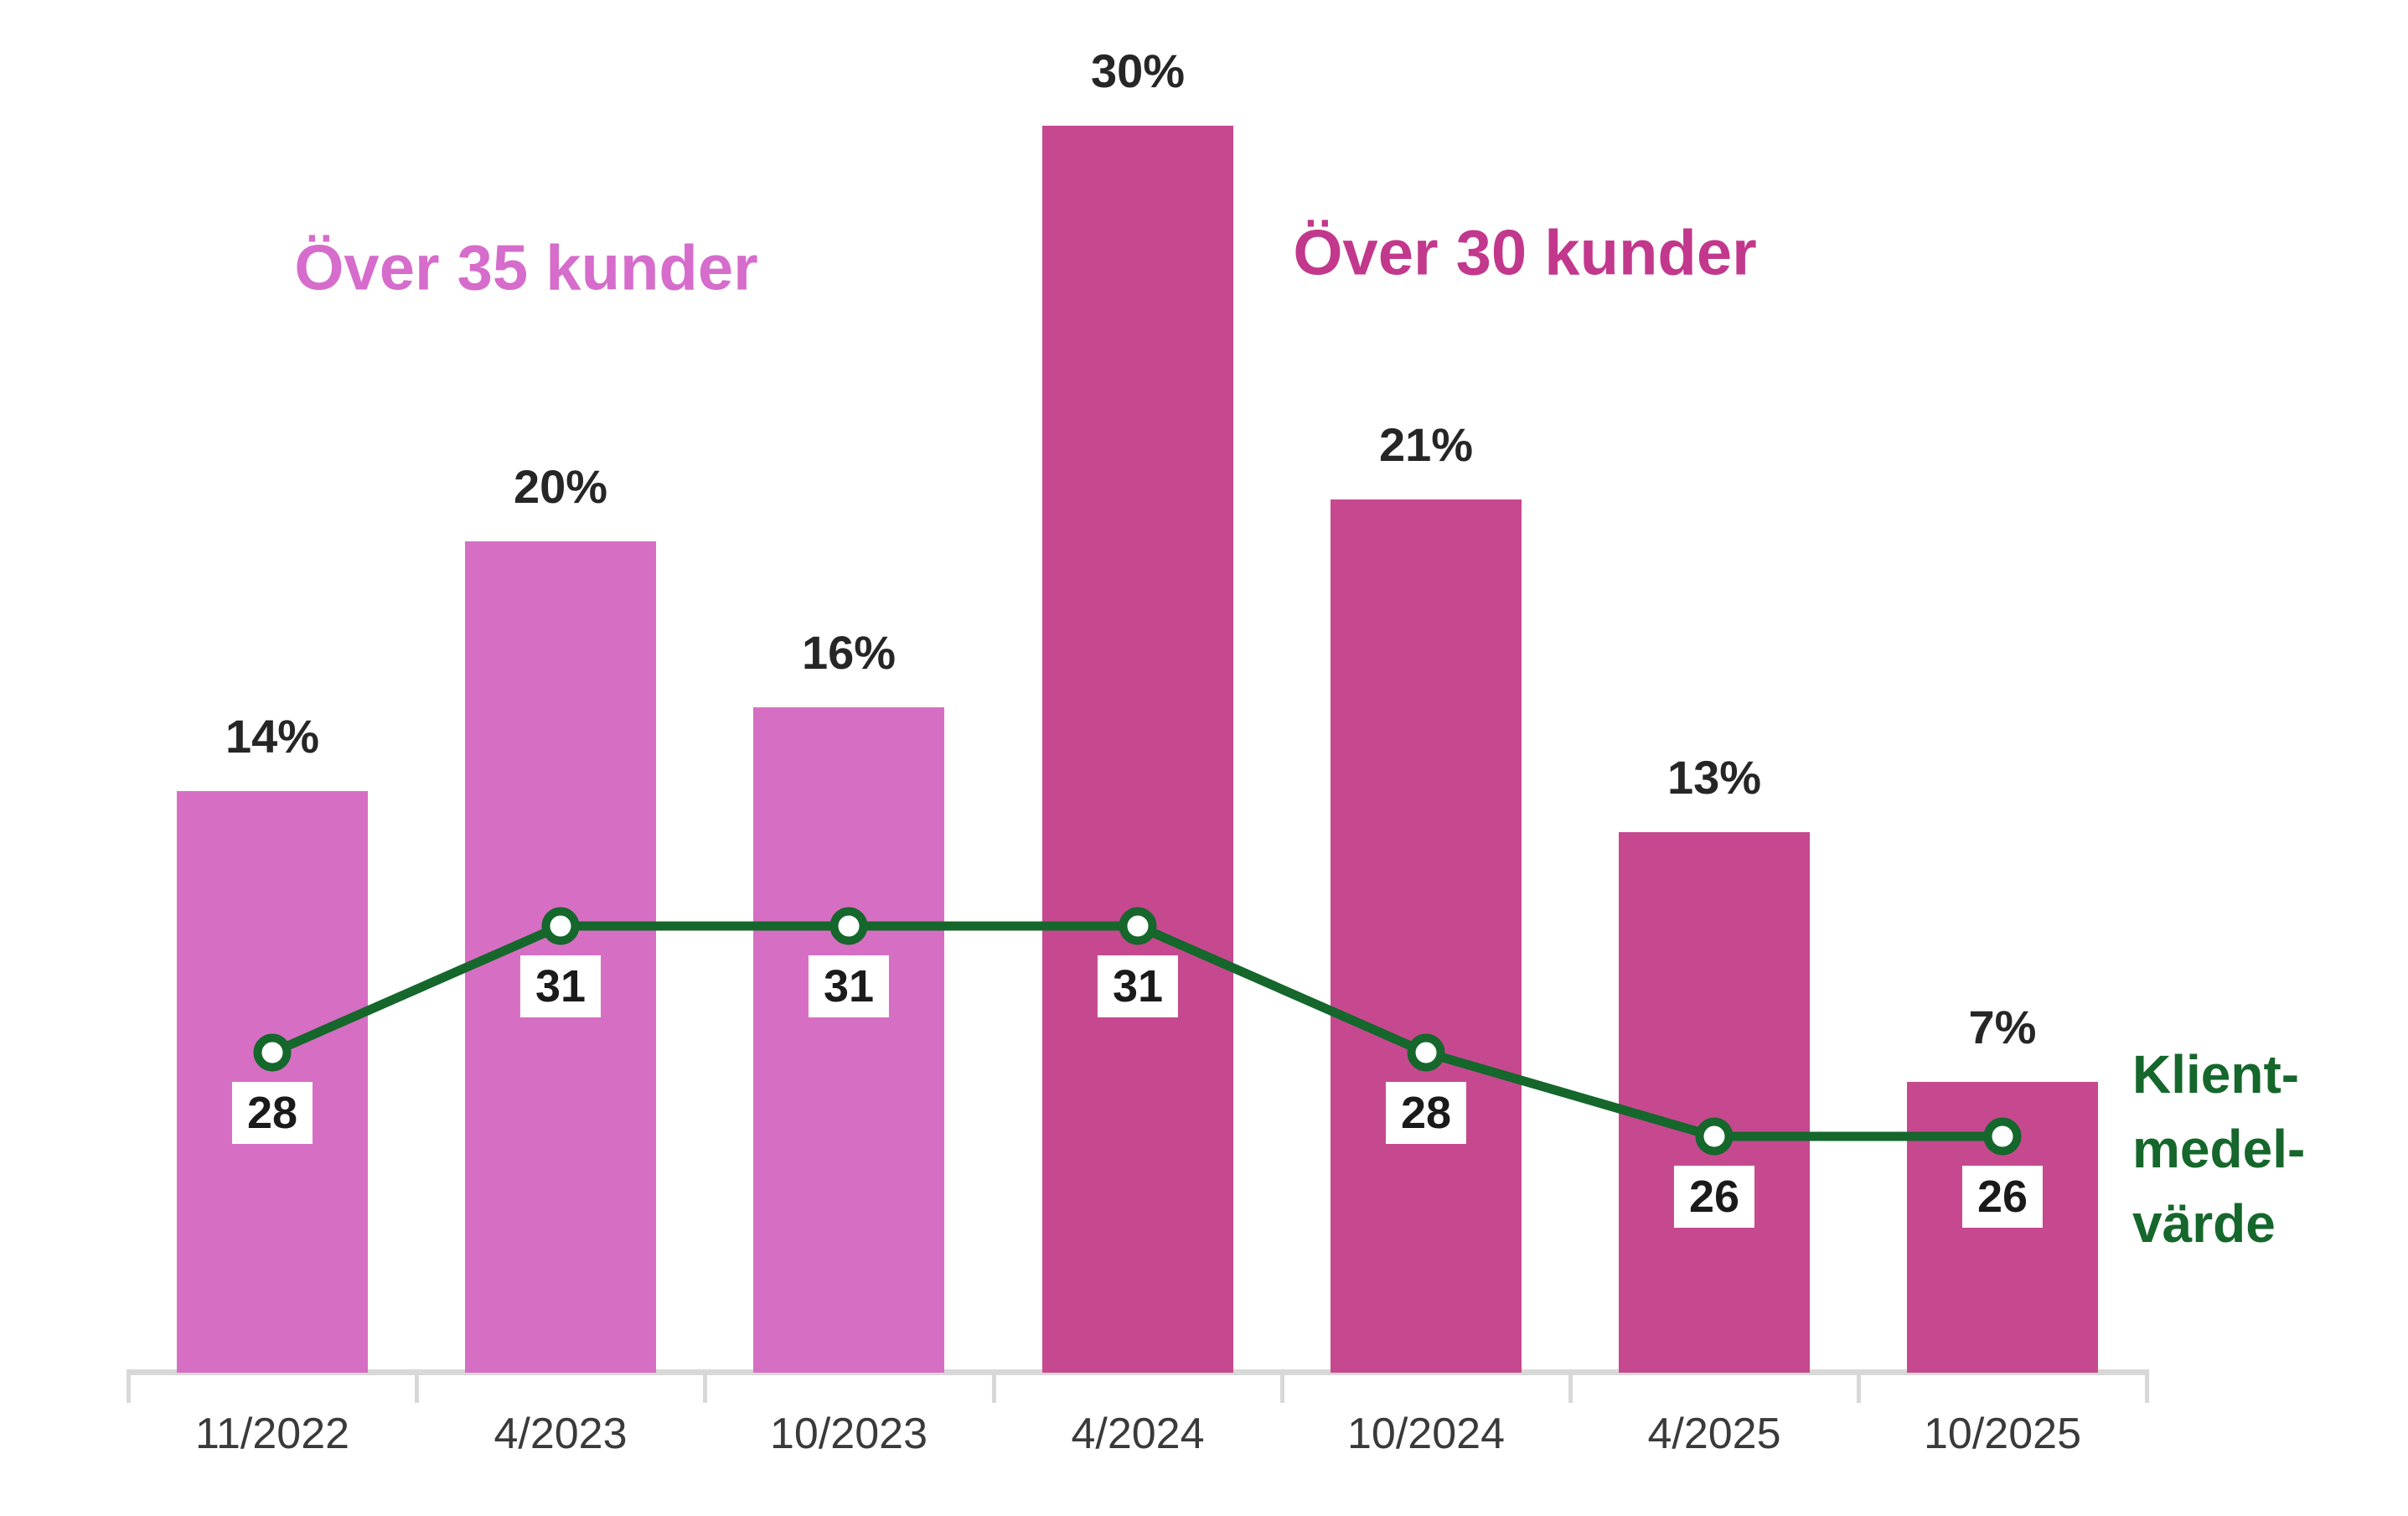 Image resolution: width=2408 pixels, height=1516 pixels. I want to click on x-axis-label: 10/2024, so click(1426, 1434).